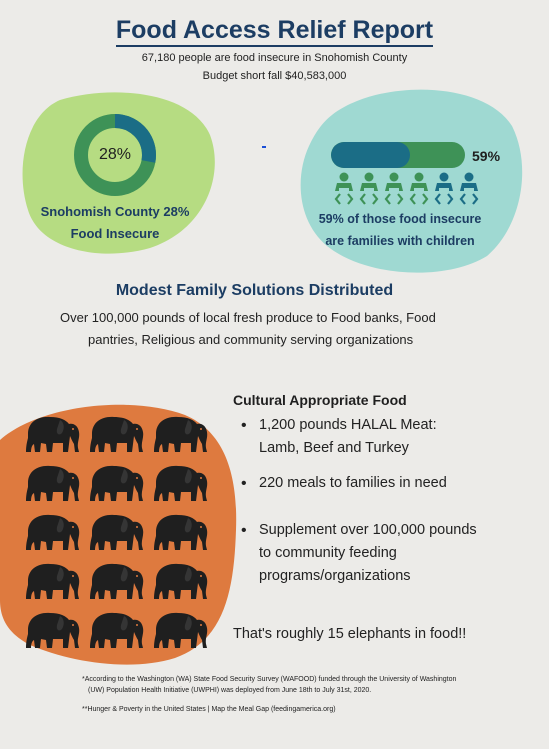  I want to click on teal-blob, so click(411, 181).